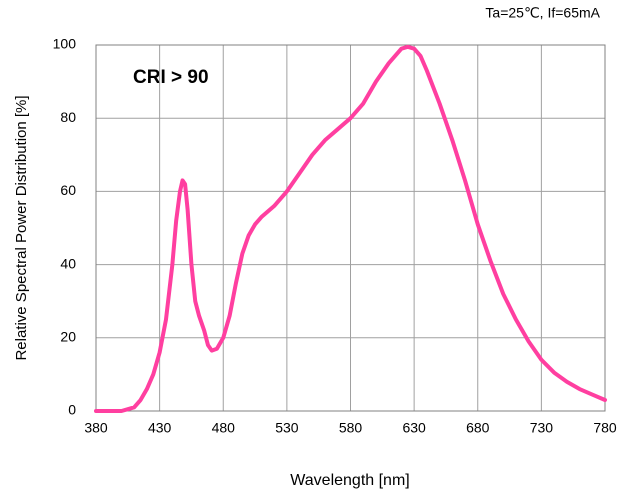  Describe the element at coordinates (349, 480) in the screenshot. I see `x-axis-label: Wavelength [nm]` at that location.